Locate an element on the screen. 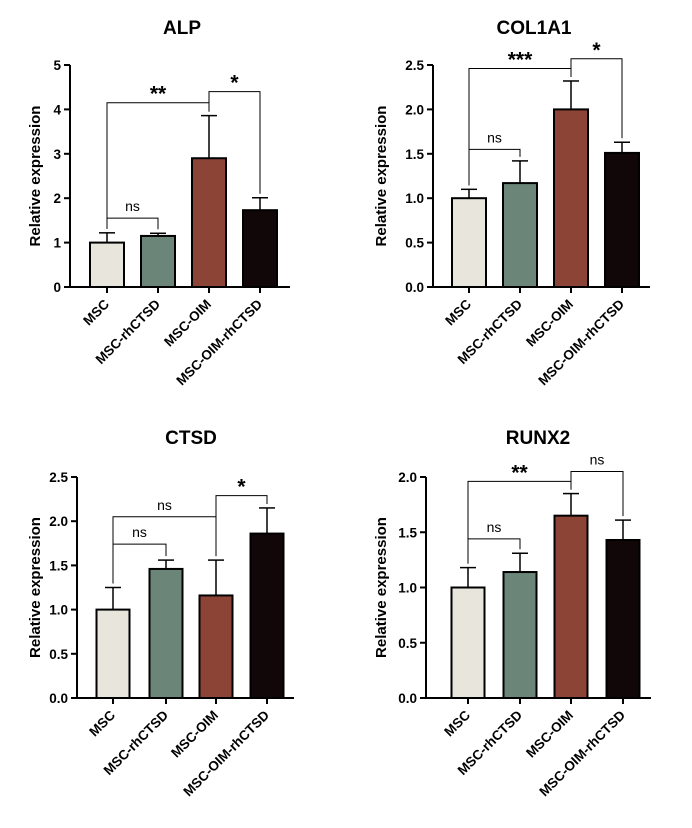  y-tick-label: 0 is located at coordinates (57, 287).